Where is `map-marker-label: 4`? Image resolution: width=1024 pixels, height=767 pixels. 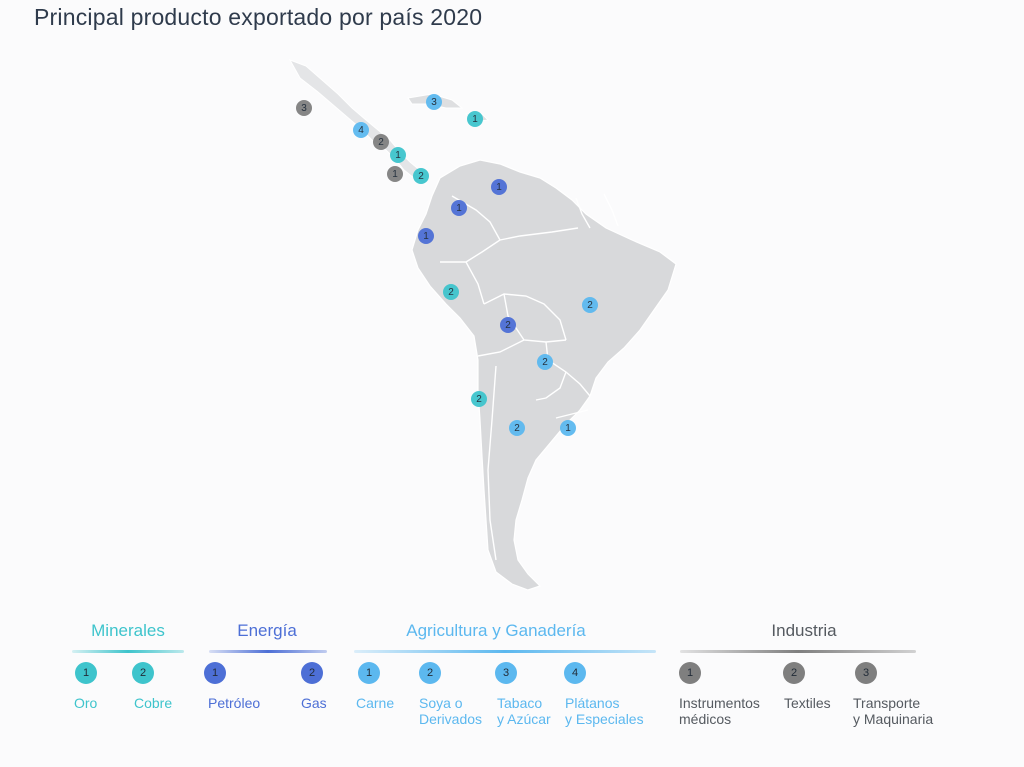
map-marker-label: 4 is located at coordinates (361, 130).